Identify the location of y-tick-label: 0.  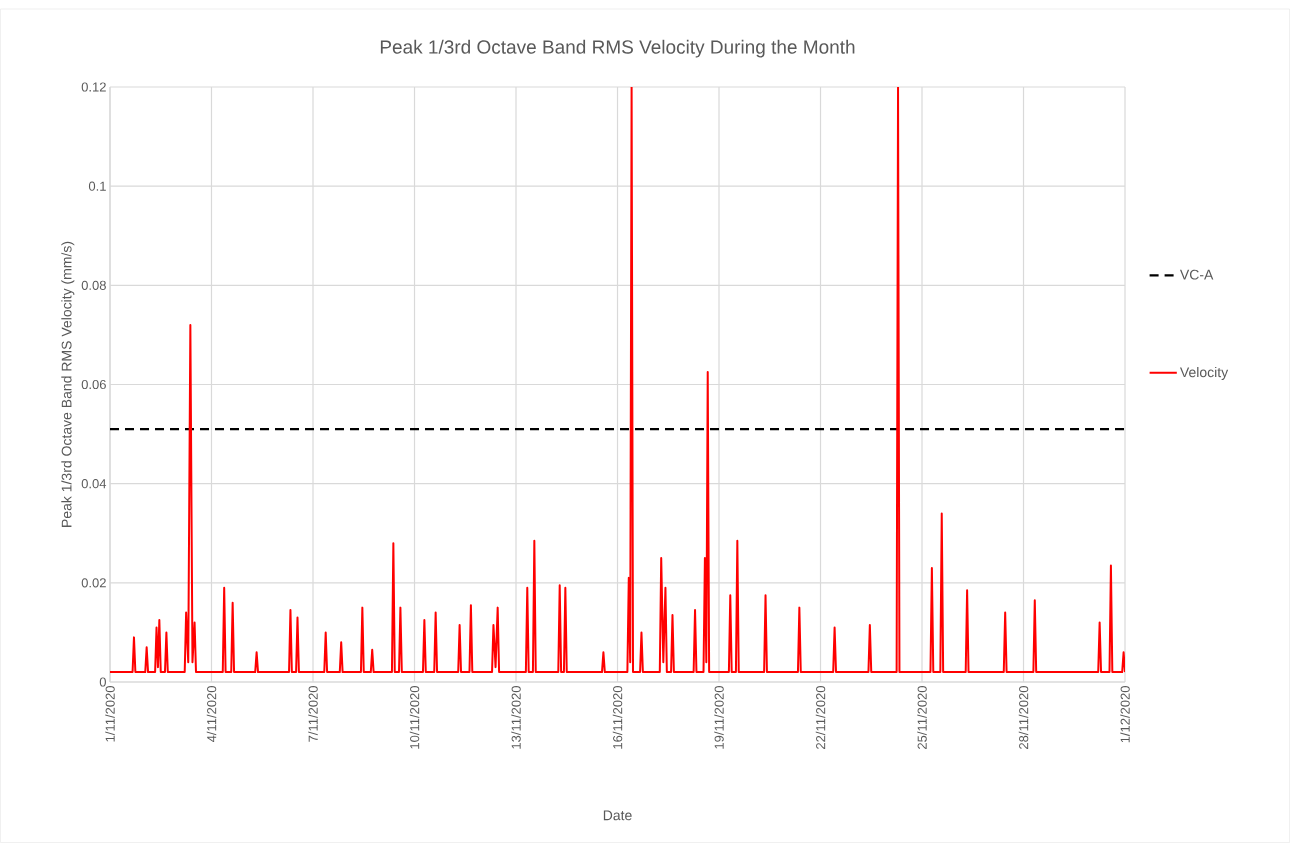
(102, 682).